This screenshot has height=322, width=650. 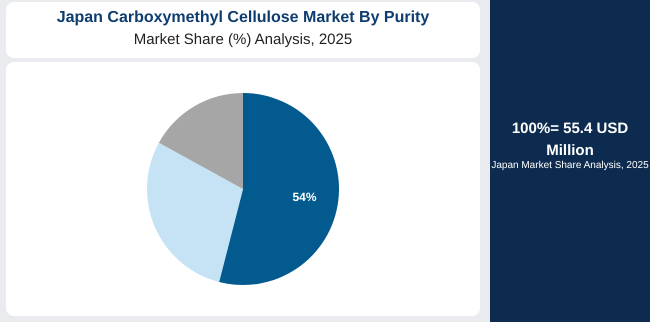 I want to click on data-label: 54%, so click(x=304, y=197).